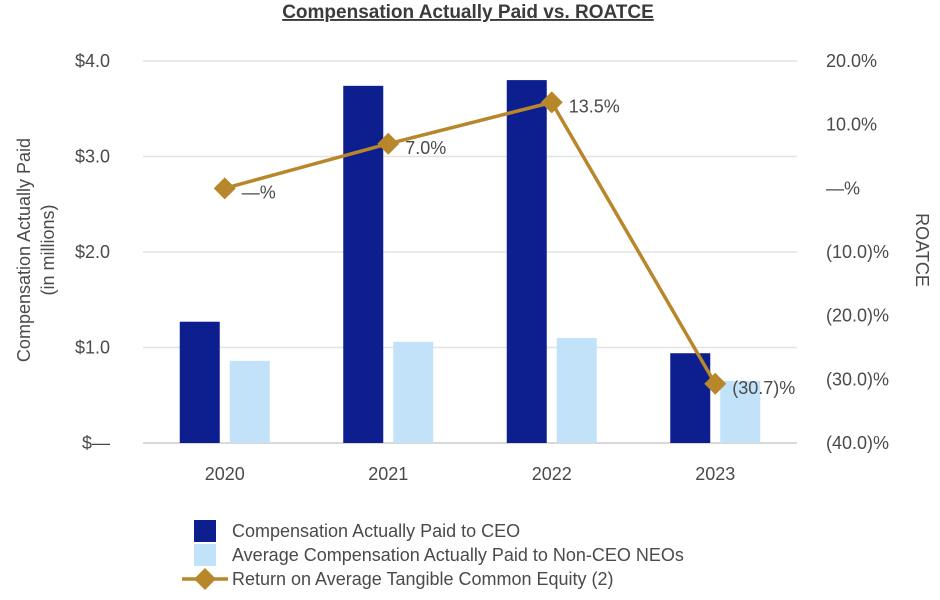 The height and width of the screenshot is (600, 940). Describe the element at coordinates (715, 474) in the screenshot. I see `x-tick-label: 2023` at that location.